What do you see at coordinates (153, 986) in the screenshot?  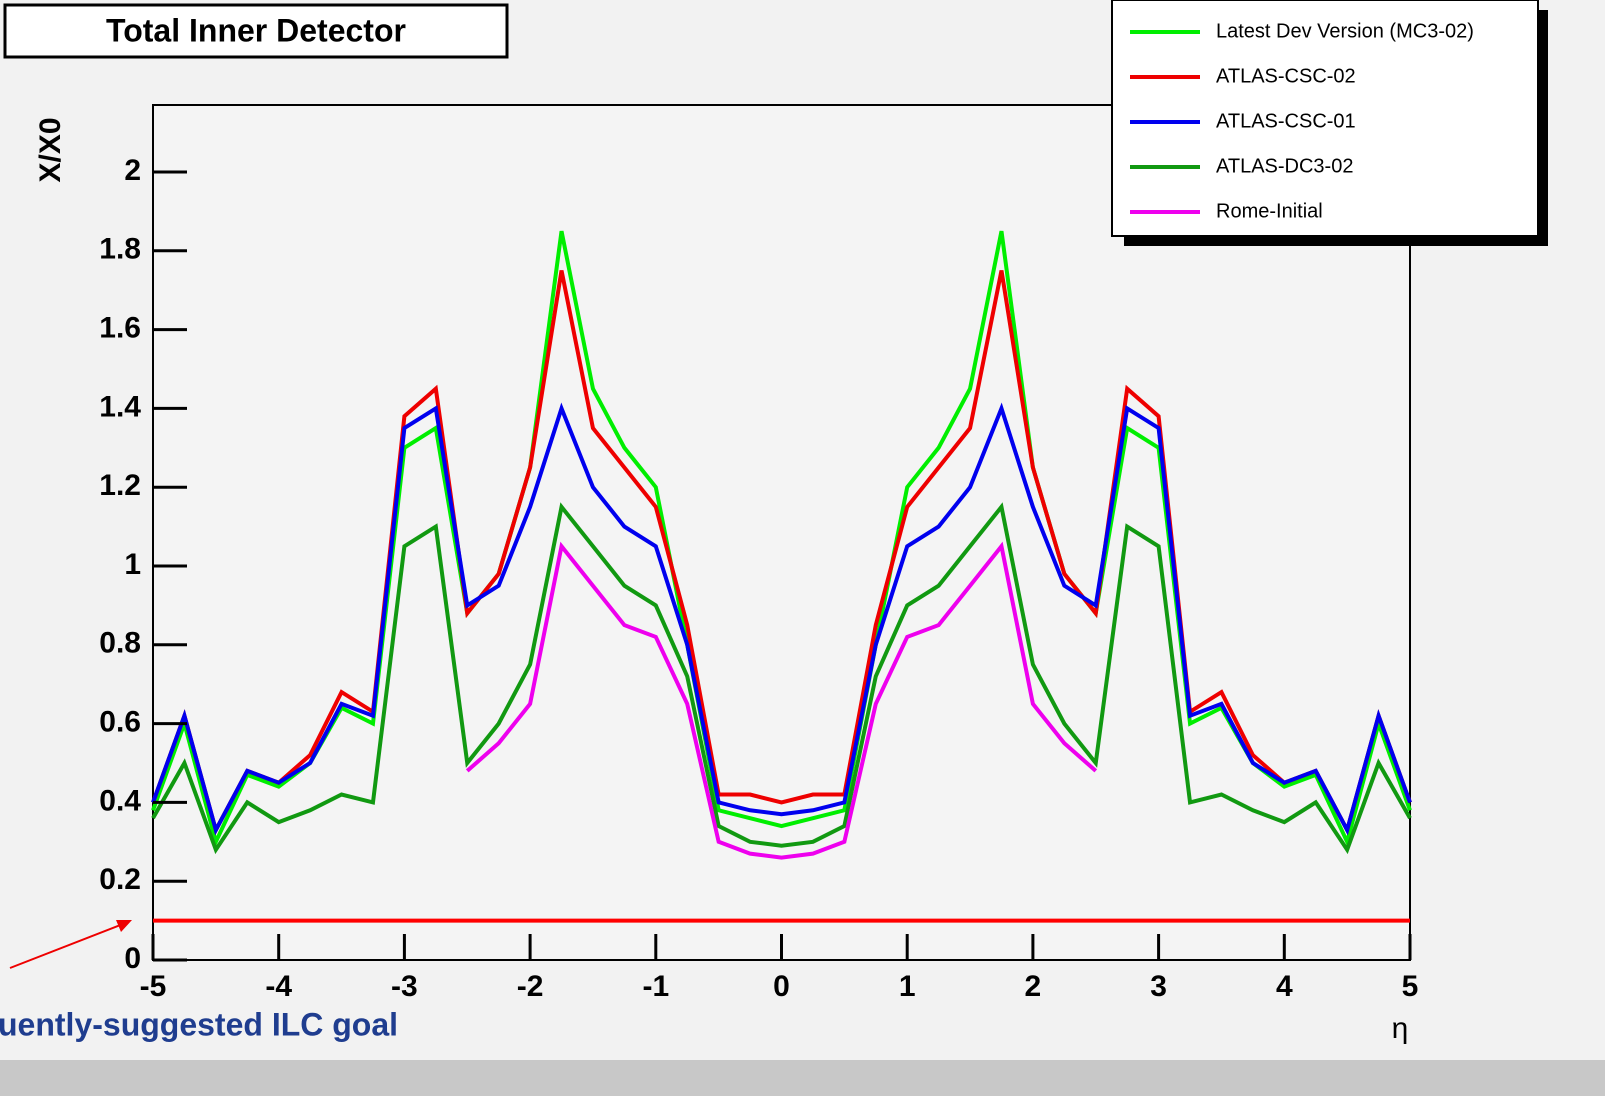 I see `x-tick-label: -5` at bounding box center [153, 986].